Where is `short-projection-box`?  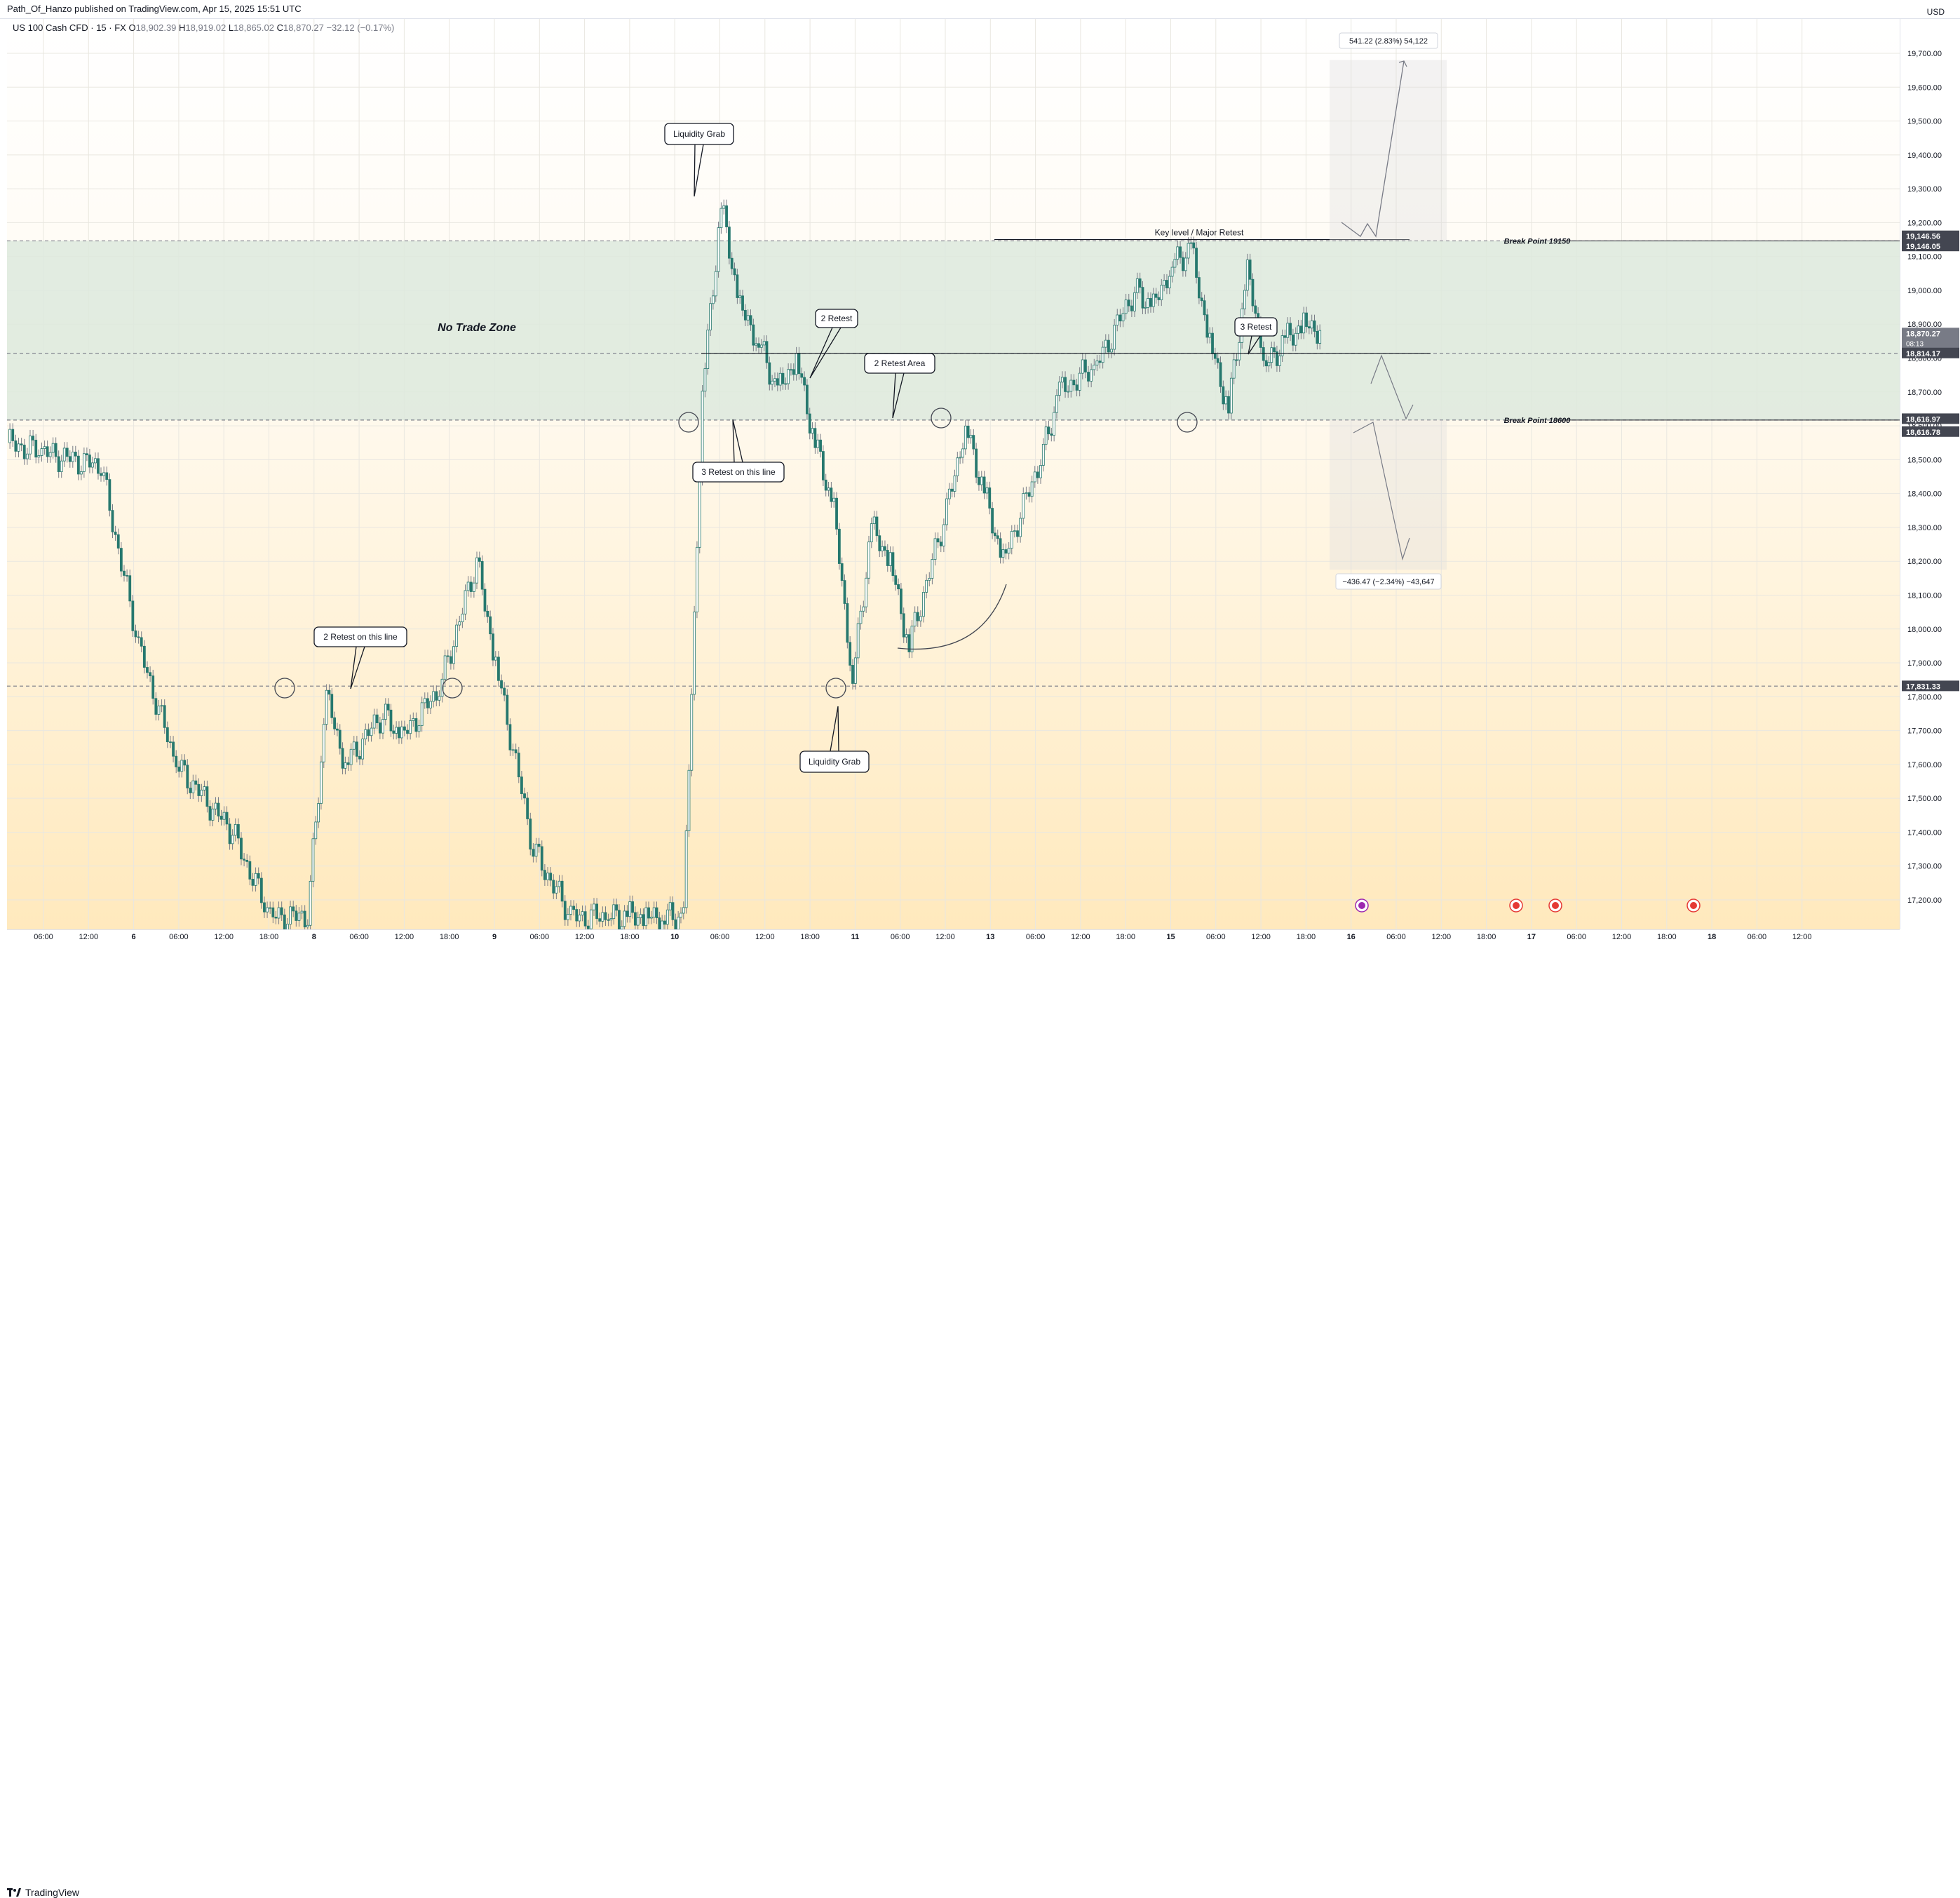 short-projection-box is located at coordinates (1388, 494).